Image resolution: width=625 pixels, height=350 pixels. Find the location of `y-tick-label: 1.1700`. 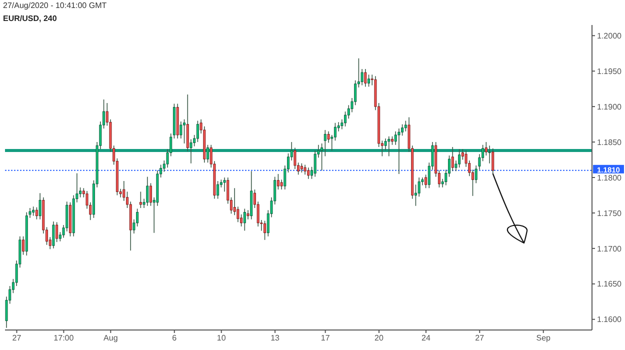

y-tick-label: 1.1700 is located at coordinates (609, 249).